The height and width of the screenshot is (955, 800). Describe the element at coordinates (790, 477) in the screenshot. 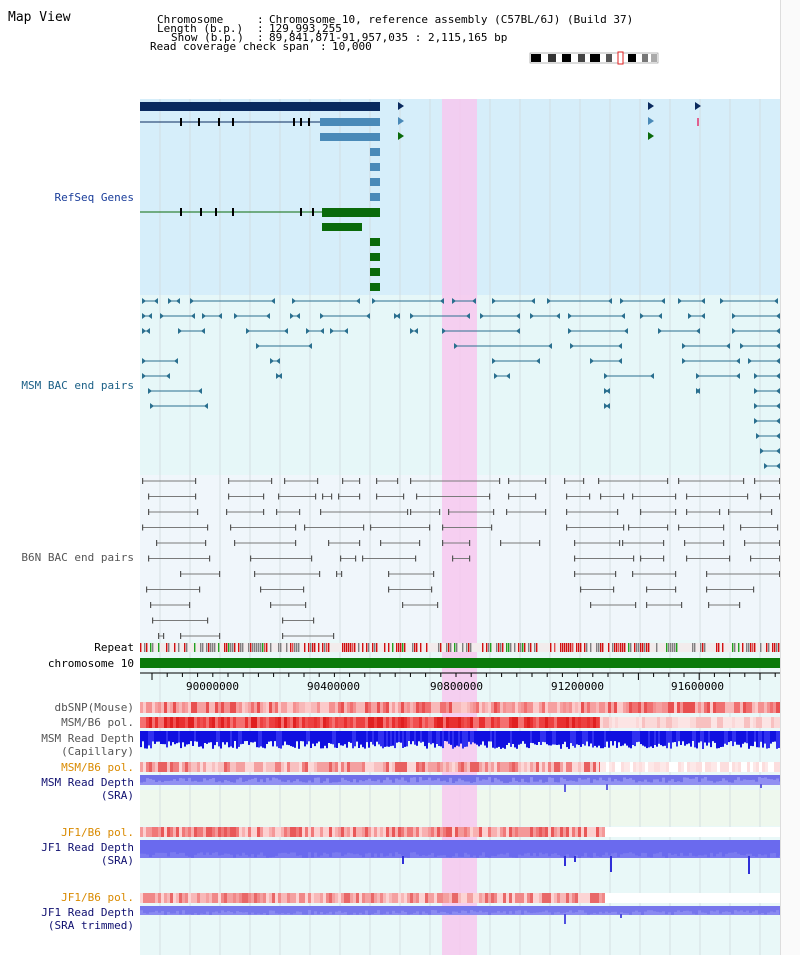

I see `scrollbar` at that location.